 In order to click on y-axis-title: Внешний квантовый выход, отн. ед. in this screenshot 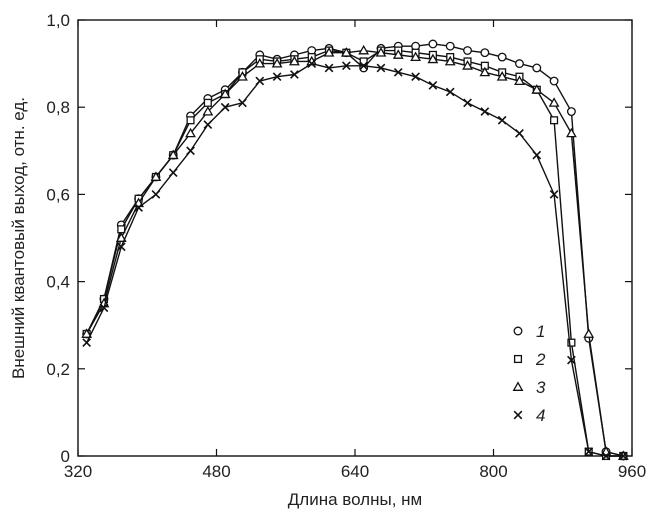, I will do `click(18, 238)`.